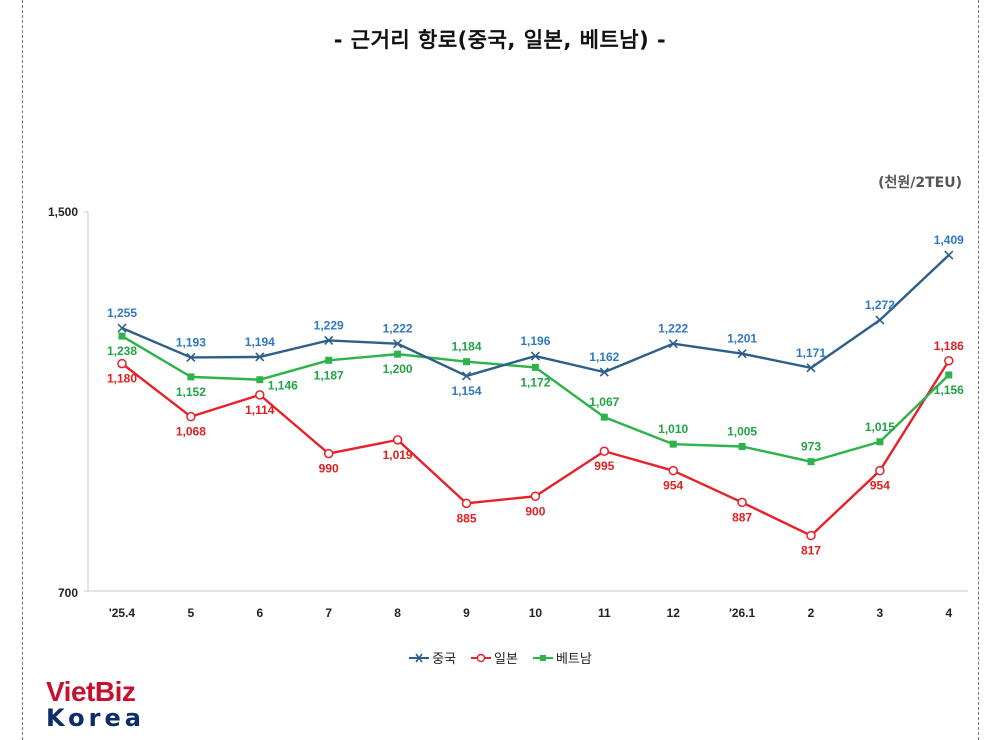  I want to click on data-label-china: 1,162, so click(604, 357).